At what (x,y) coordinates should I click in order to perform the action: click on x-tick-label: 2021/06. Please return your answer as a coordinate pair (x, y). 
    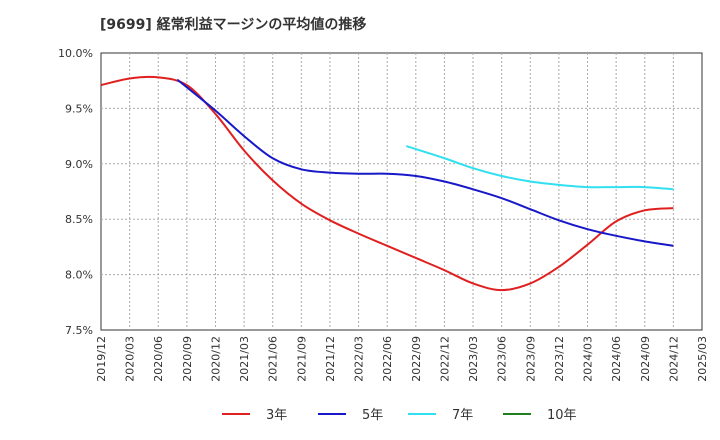
    Looking at the image, I should click on (273, 359).